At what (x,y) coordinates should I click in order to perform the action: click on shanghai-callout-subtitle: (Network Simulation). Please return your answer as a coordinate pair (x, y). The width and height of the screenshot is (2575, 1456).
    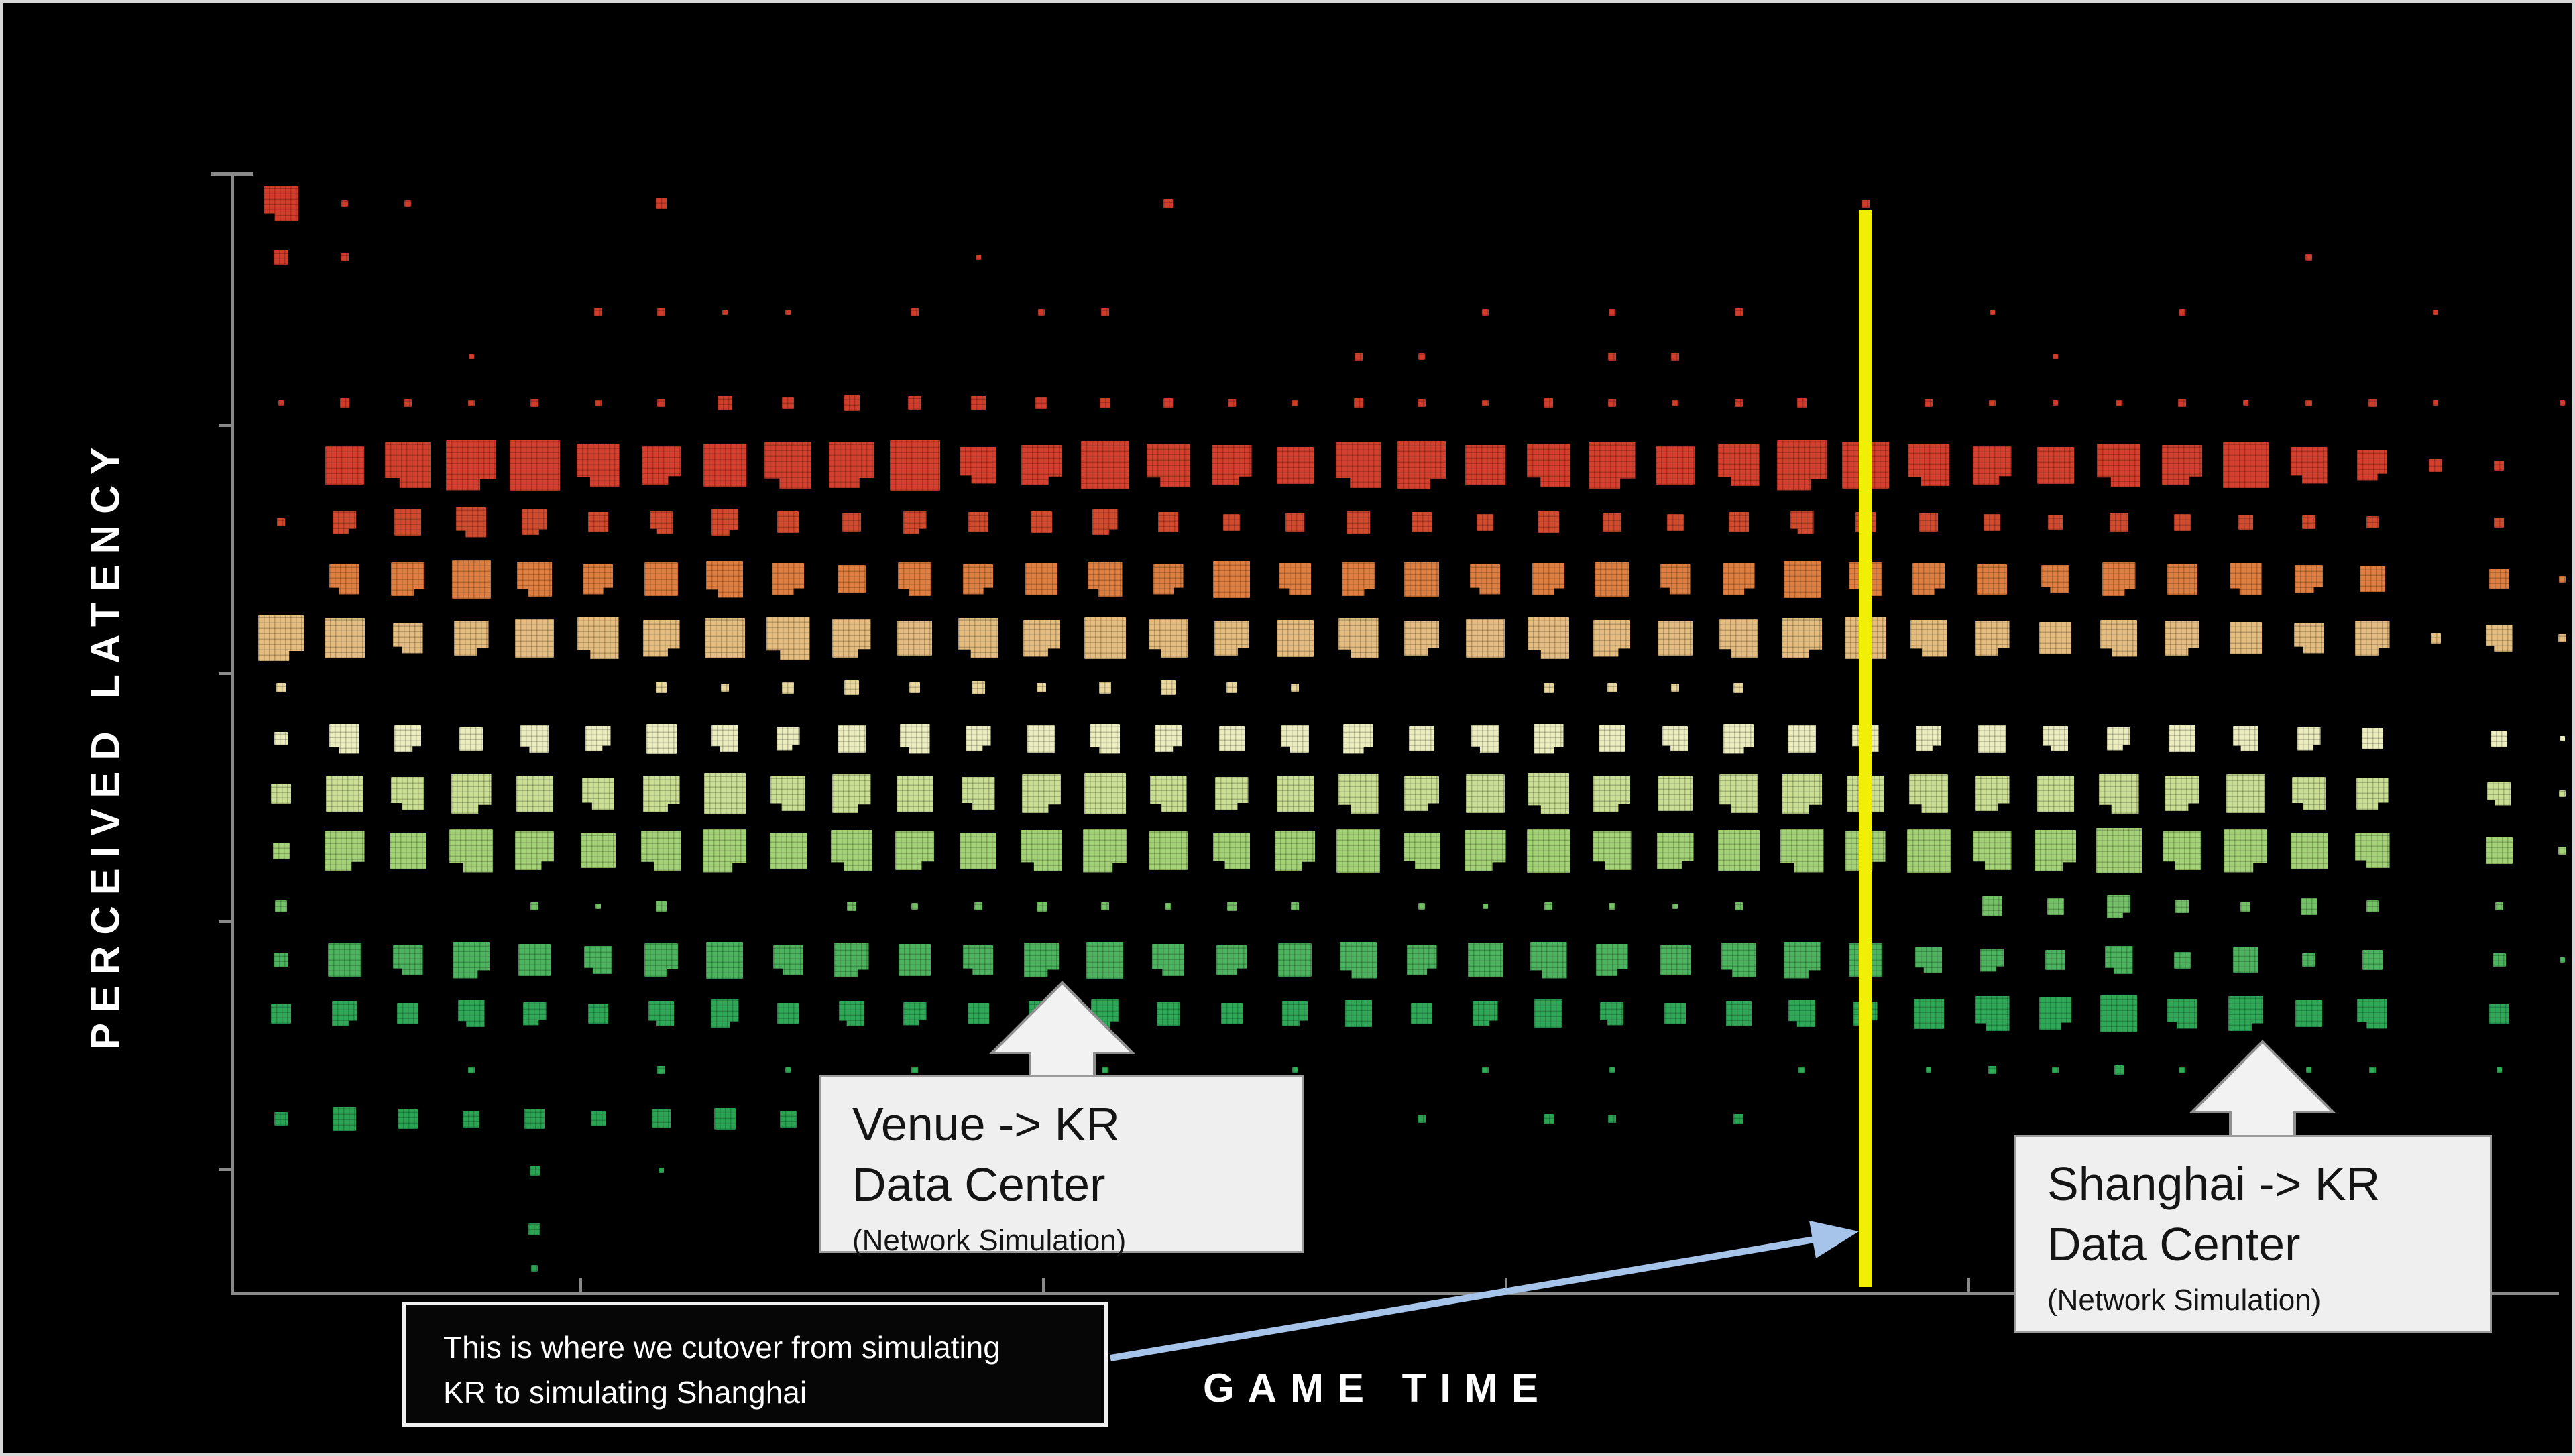
    Looking at the image, I should click on (2184, 1300).